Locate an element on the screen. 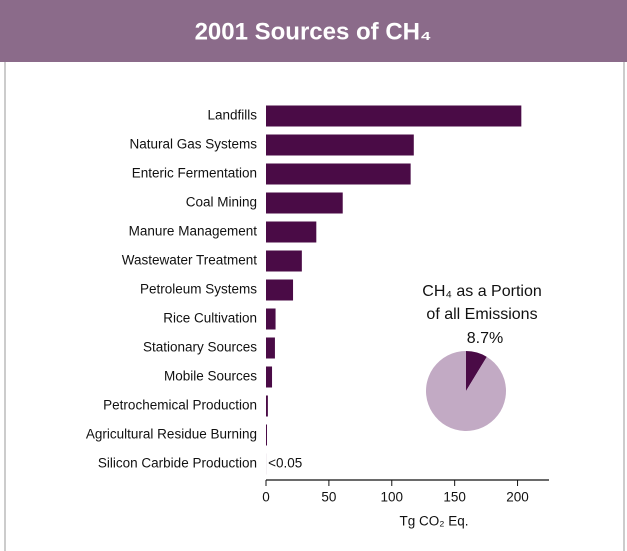 The width and height of the screenshot is (627, 551). header-band is located at coordinates (313, 31).